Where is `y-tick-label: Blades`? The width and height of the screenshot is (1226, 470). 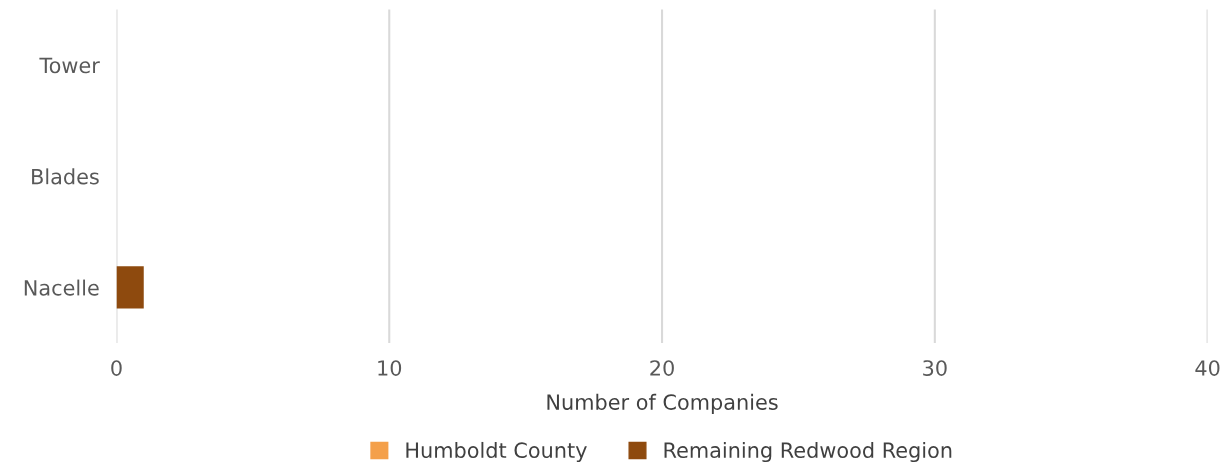
y-tick-label: Blades is located at coordinates (65, 176).